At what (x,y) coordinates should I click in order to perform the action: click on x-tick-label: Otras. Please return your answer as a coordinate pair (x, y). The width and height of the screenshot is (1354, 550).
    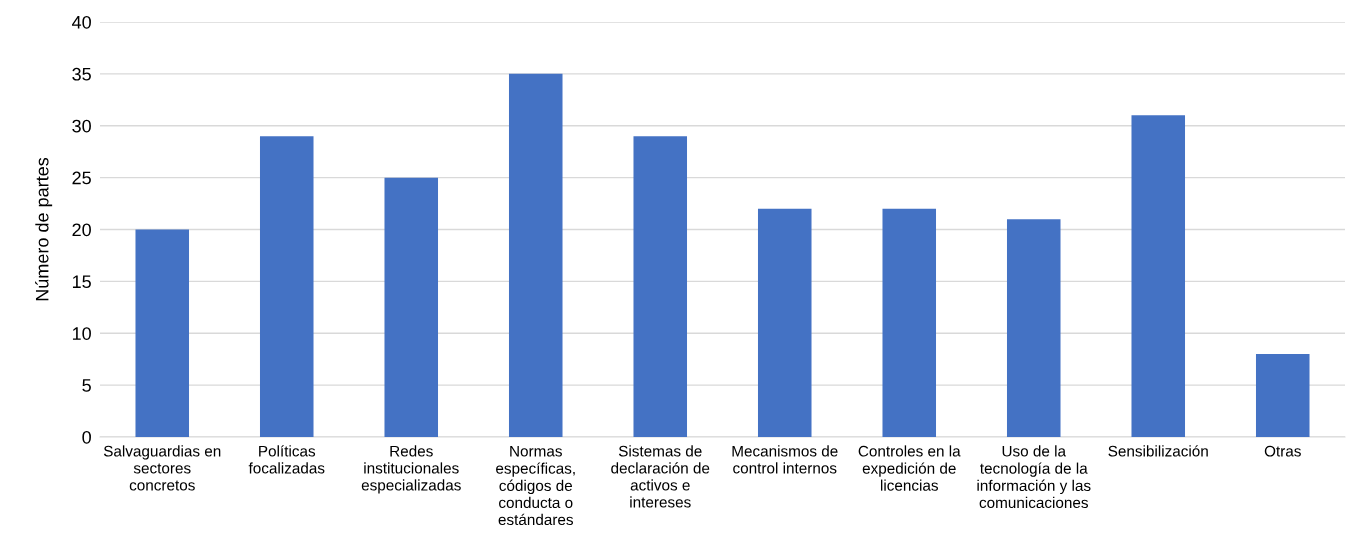
    Looking at the image, I should click on (1282, 451).